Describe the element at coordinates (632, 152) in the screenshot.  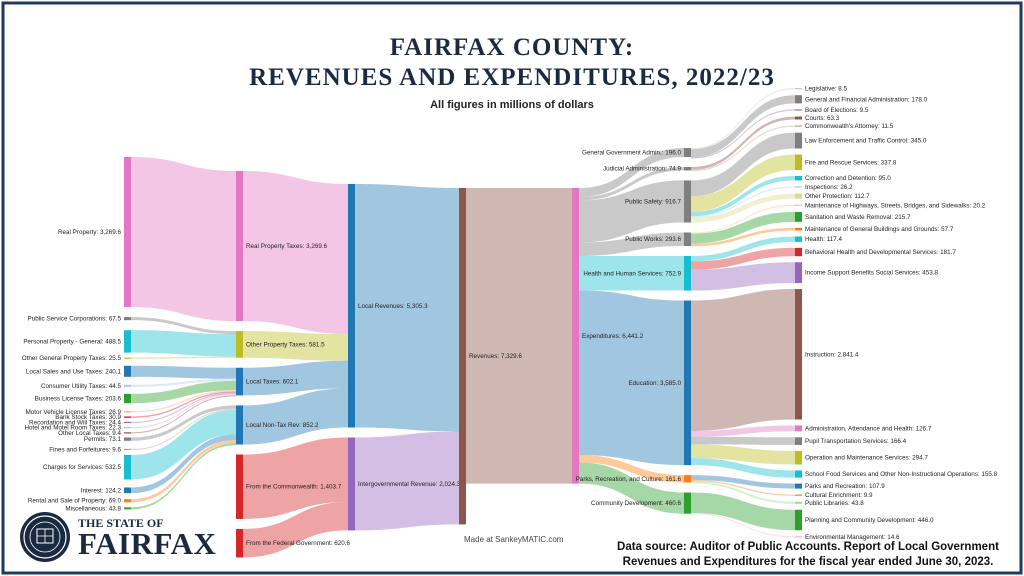
I see `sankey-label-general_gov: General Government Admin.: 196.0` at that location.